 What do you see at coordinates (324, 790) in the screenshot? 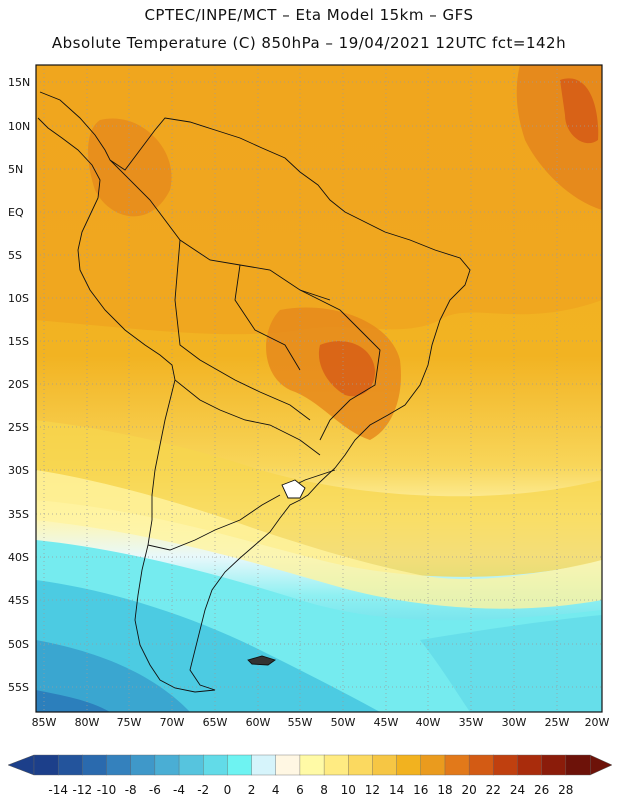
I see `colorbar-tick-label: 8` at bounding box center [324, 790].